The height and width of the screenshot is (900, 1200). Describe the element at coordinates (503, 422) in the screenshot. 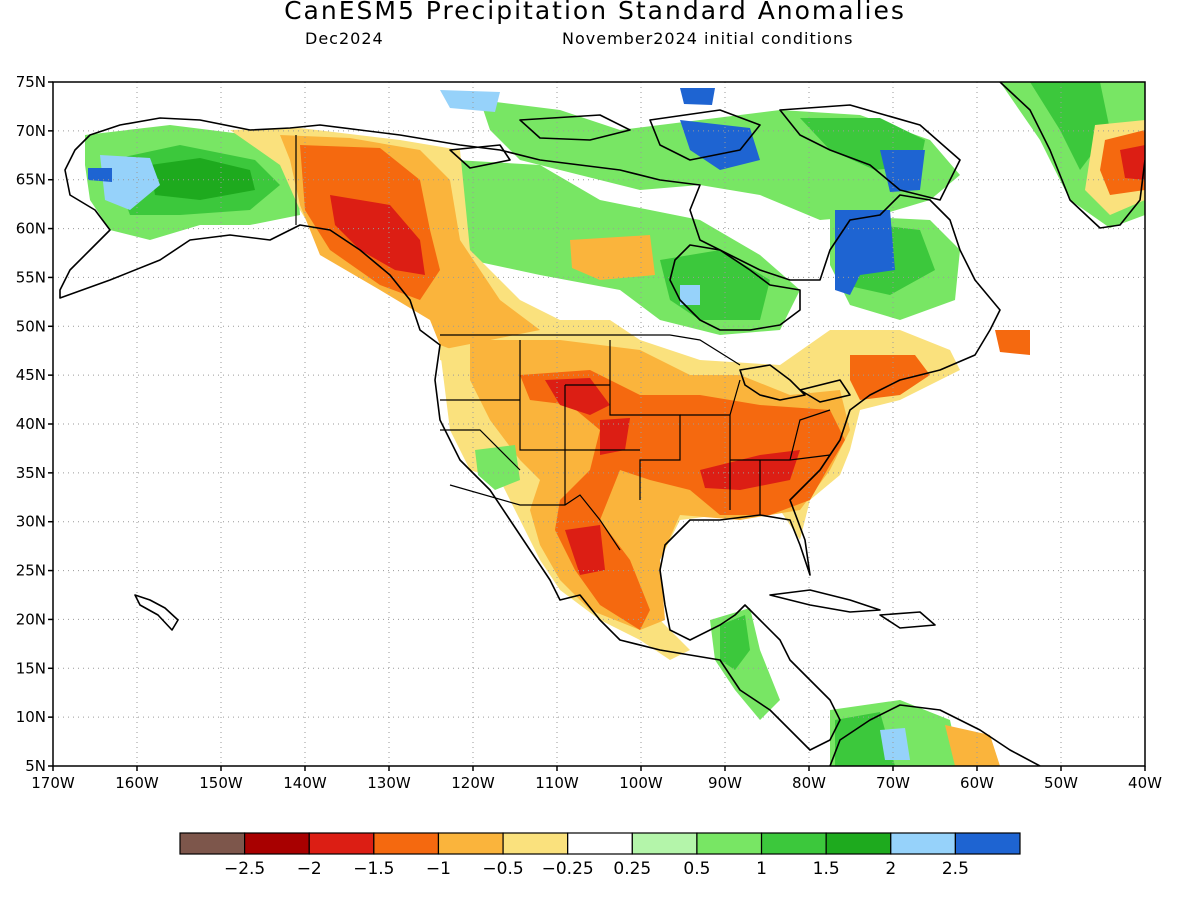

I see `state-lines-west` at that location.